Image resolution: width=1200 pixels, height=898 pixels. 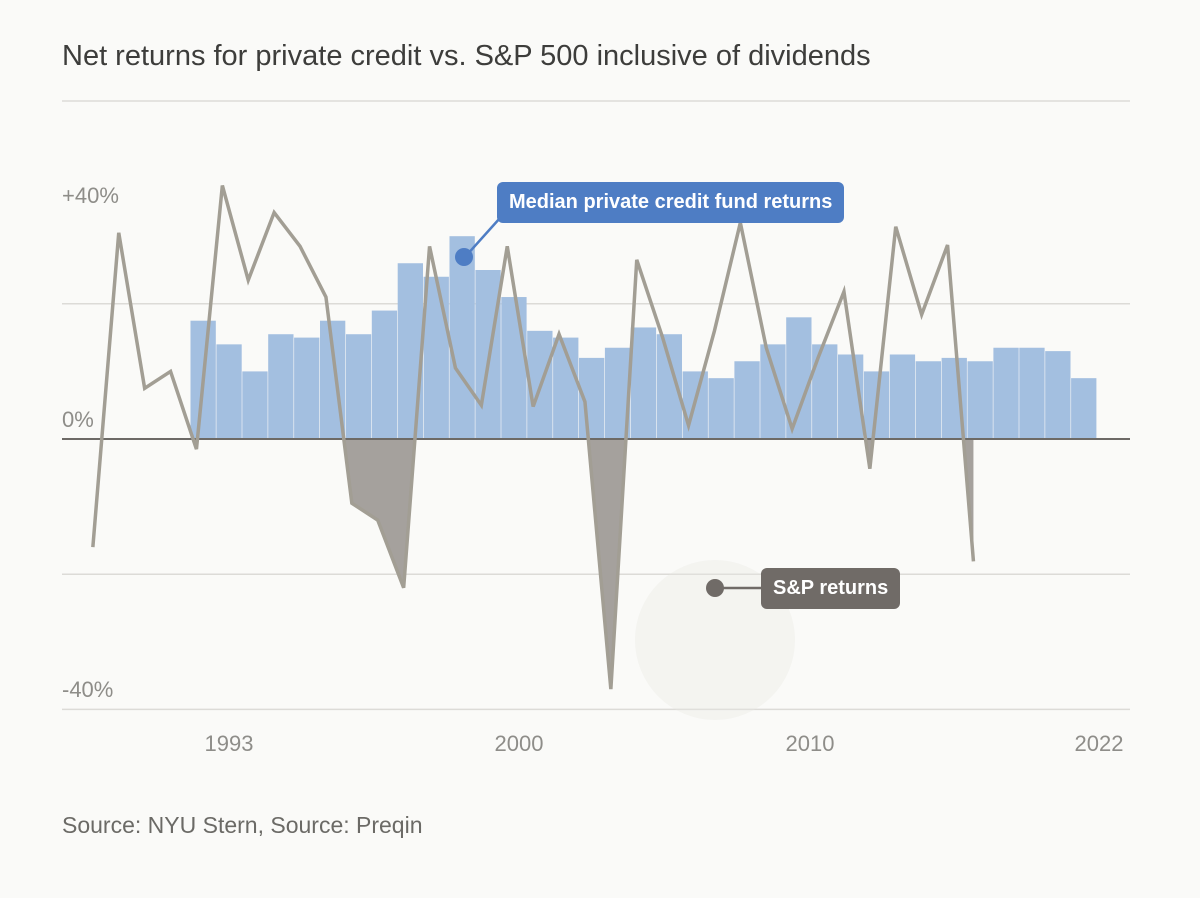 What do you see at coordinates (715, 640) in the screenshot?
I see `marker-halo` at bounding box center [715, 640].